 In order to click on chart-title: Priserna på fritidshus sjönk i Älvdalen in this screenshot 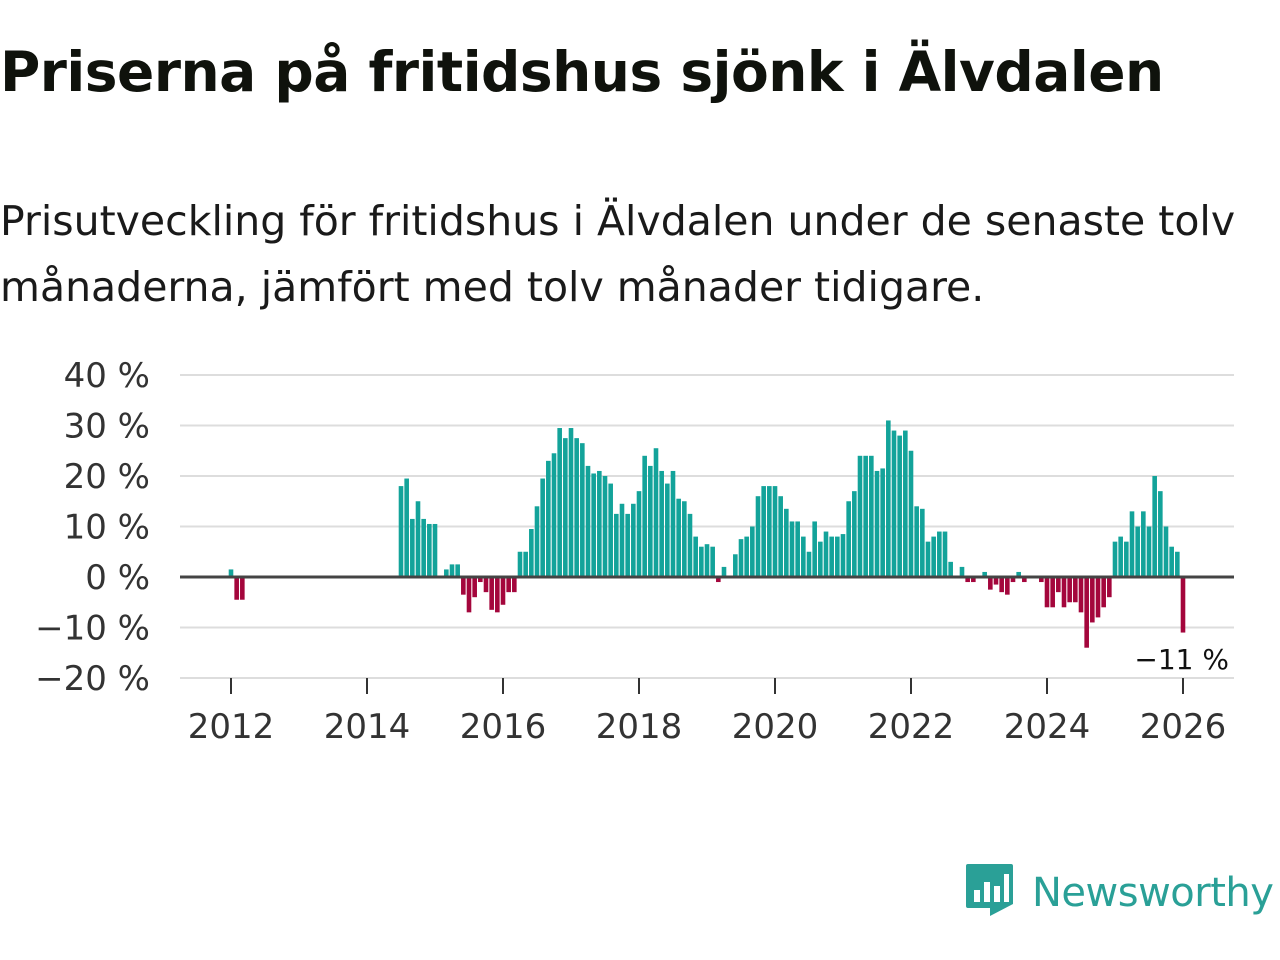, I will do `click(582, 72)`.